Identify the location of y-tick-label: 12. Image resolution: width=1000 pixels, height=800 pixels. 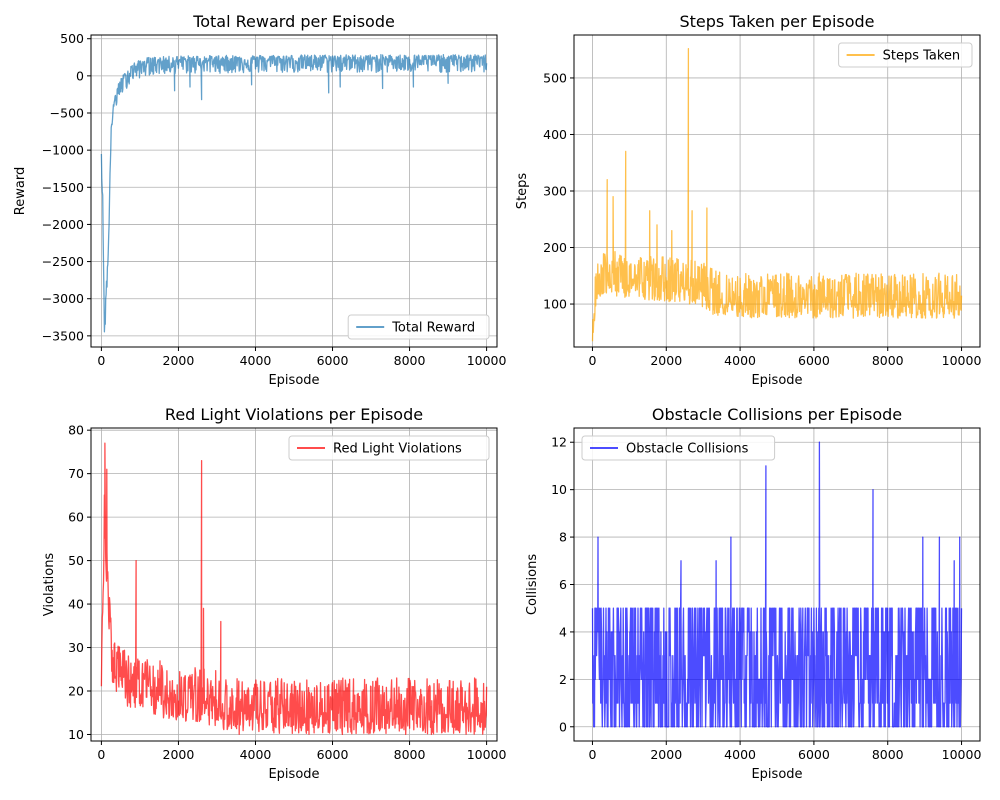
(559, 442).